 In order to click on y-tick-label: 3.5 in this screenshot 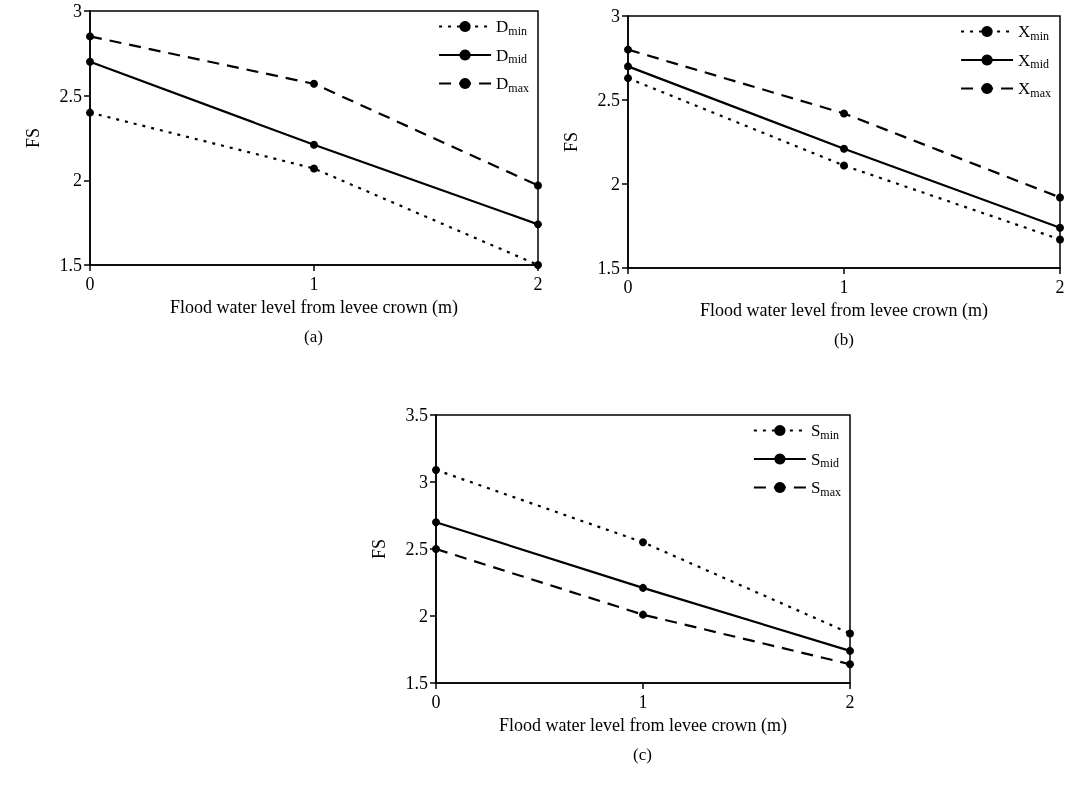, I will do `click(416, 415)`.